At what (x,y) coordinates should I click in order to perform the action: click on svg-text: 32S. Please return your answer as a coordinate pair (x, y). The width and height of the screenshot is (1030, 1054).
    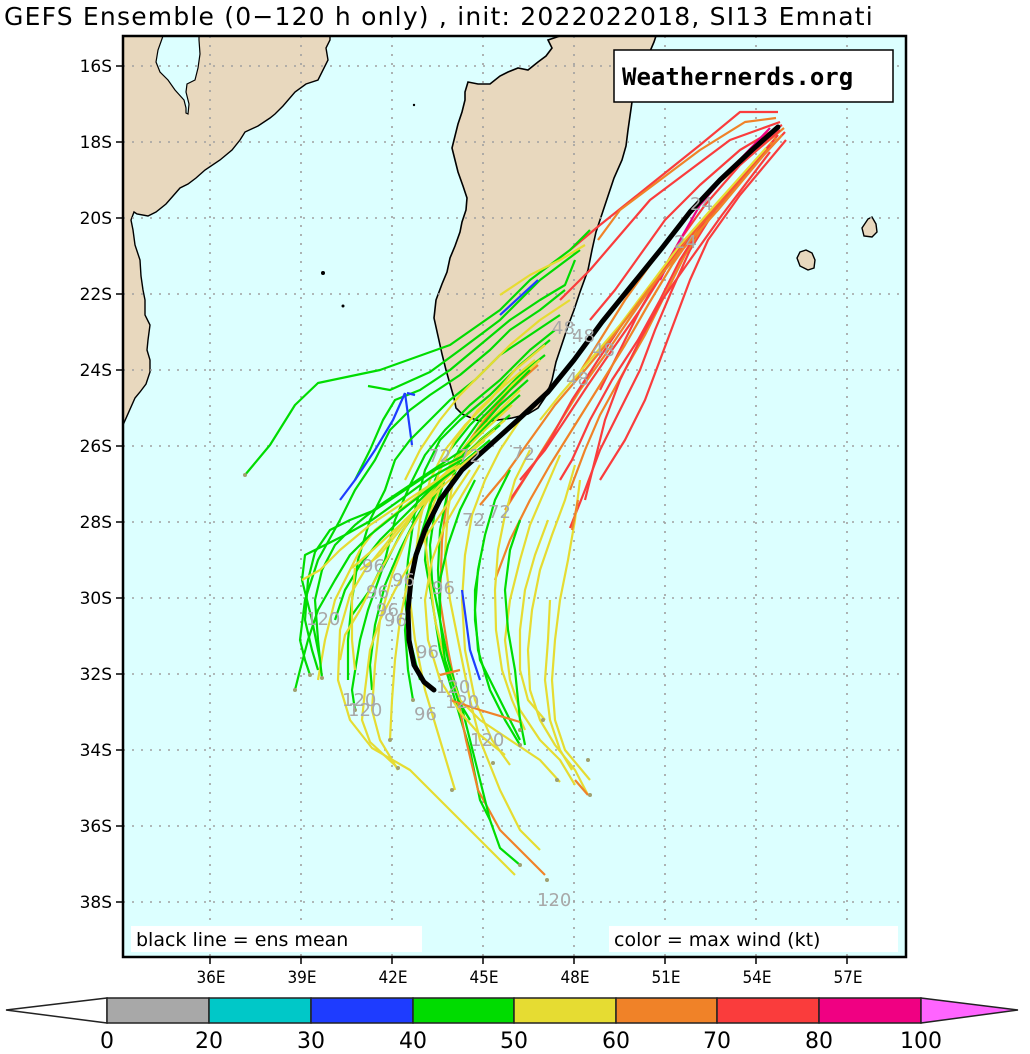
    Looking at the image, I should click on (96, 675).